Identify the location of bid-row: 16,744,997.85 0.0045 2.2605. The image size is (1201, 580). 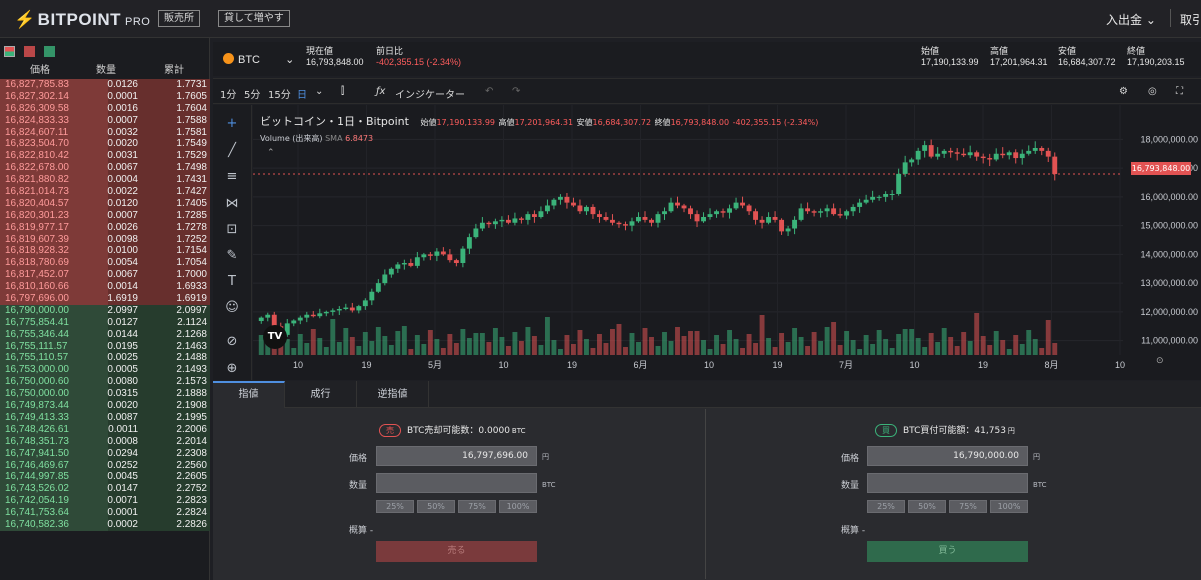
(105, 477).